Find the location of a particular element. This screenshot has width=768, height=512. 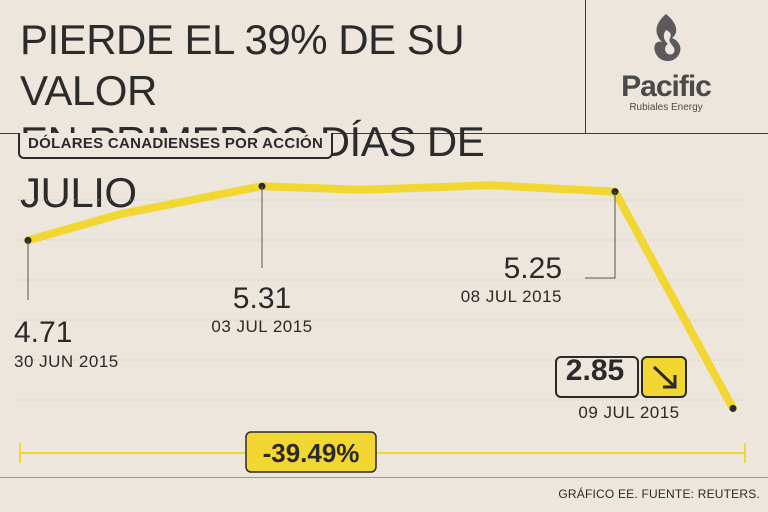

arrow-down-right-icon is located at coordinates (664, 377).